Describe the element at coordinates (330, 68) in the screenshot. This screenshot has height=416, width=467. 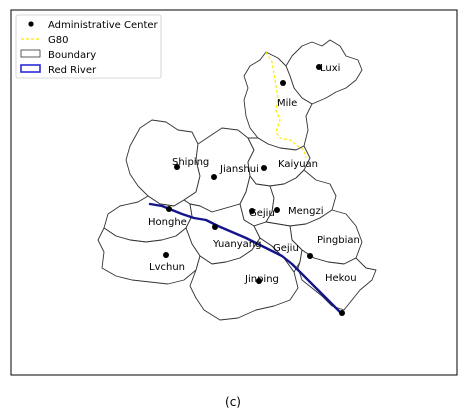
I see `label-luxi: Luxi` at that location.